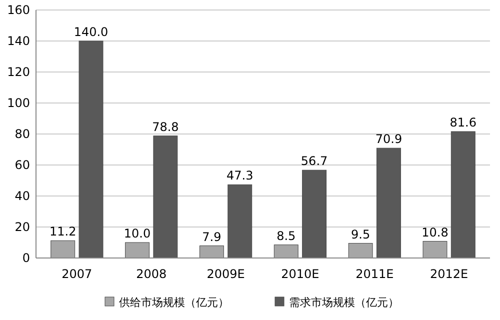 The image size is (500, 320). I want to click on data-label: 9.5, so click(360, 234).